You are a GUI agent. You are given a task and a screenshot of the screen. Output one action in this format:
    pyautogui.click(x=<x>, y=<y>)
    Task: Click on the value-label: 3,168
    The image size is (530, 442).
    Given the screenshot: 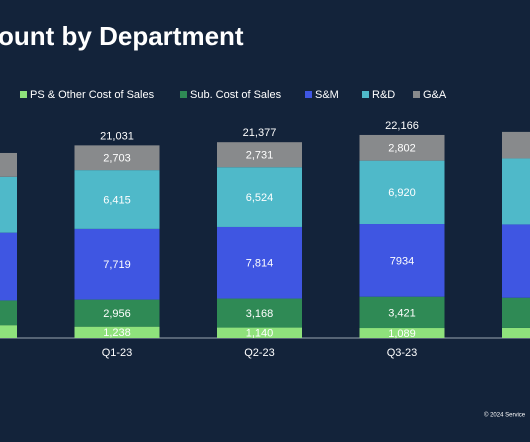 What is the action you would take?
    pyautogui.click(x=260, y=314)
    